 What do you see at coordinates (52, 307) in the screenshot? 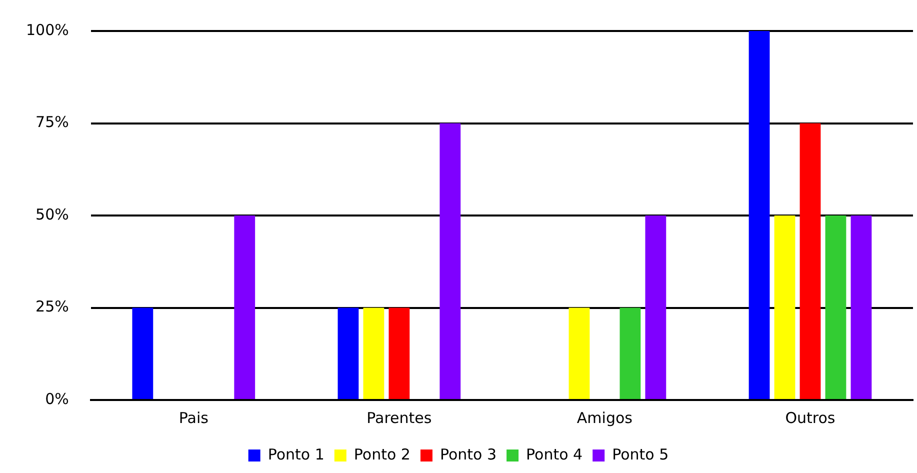
I see `y-tick-label: 25%` at bounding box center [52, 307].